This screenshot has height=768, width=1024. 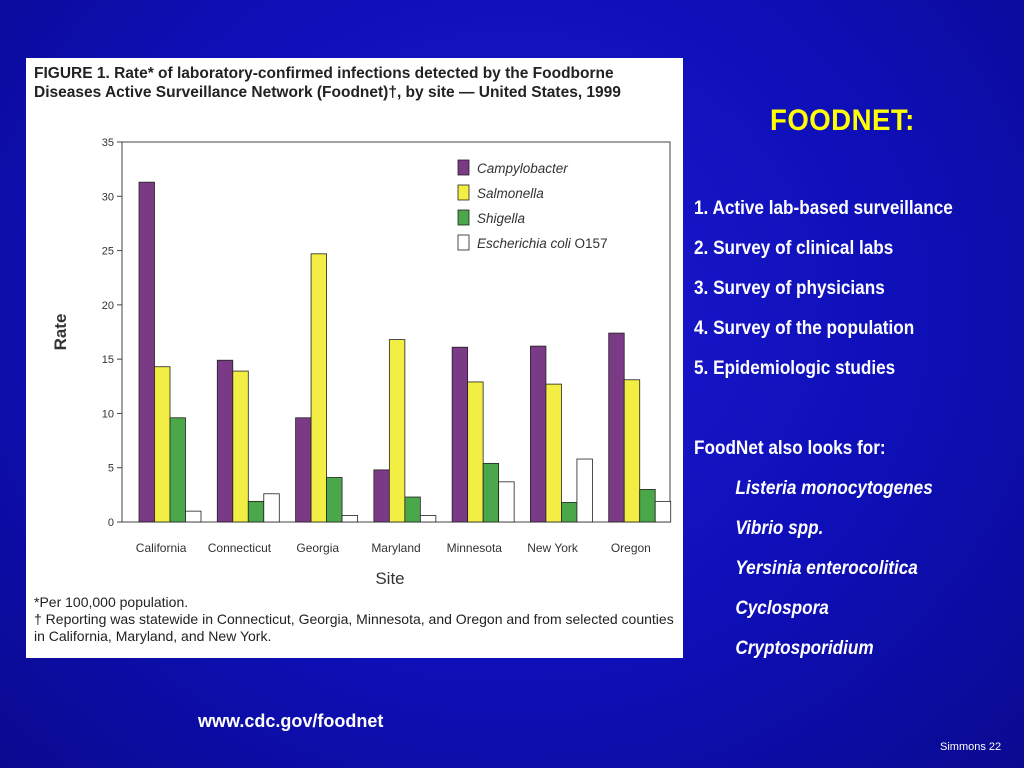 What do you see at coordinates (790, 448) in the screenshot?
I see `also-title: FoodNet also looks for:` at bounding box center [790, 448].